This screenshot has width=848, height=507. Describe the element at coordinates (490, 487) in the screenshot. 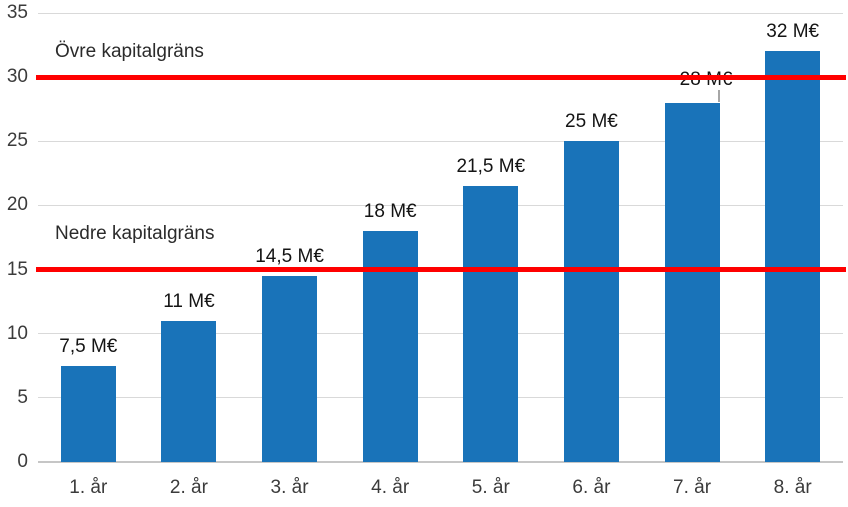

I see `x-tick-label: 5. år` at that location.